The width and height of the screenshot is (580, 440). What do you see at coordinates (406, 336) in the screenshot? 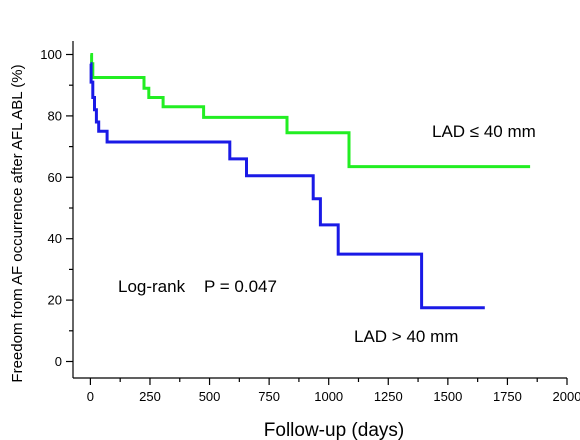
I see `series-label-lad-gt-40: LAD > 40 mm` at bounding box center [406, 336].